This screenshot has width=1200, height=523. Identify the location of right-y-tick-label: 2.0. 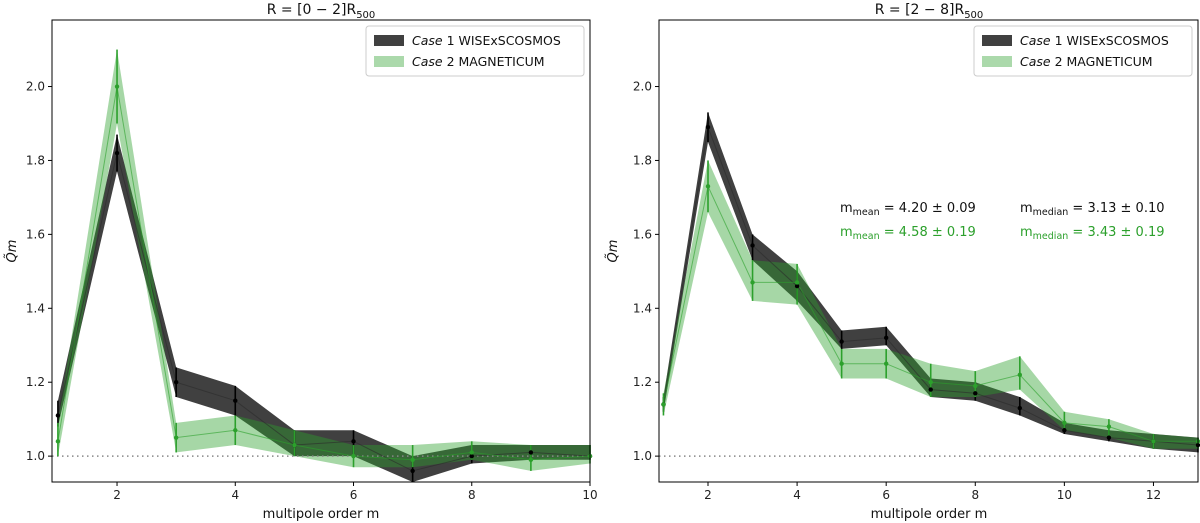
(642, 87).